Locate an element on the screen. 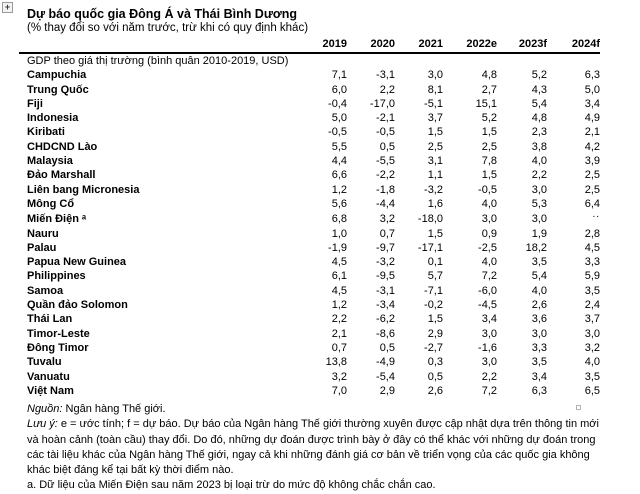 The width and height of the screenshot is (640, 494). value-cell: -0,2 is located at coordinates (433, 305).